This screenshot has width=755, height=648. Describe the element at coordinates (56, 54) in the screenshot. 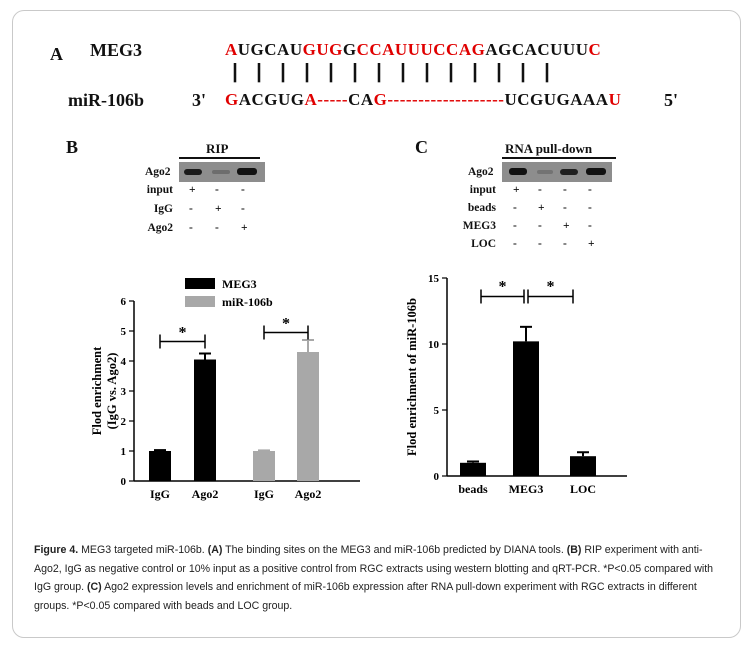

I see `panel-a-letter: A` at that location.